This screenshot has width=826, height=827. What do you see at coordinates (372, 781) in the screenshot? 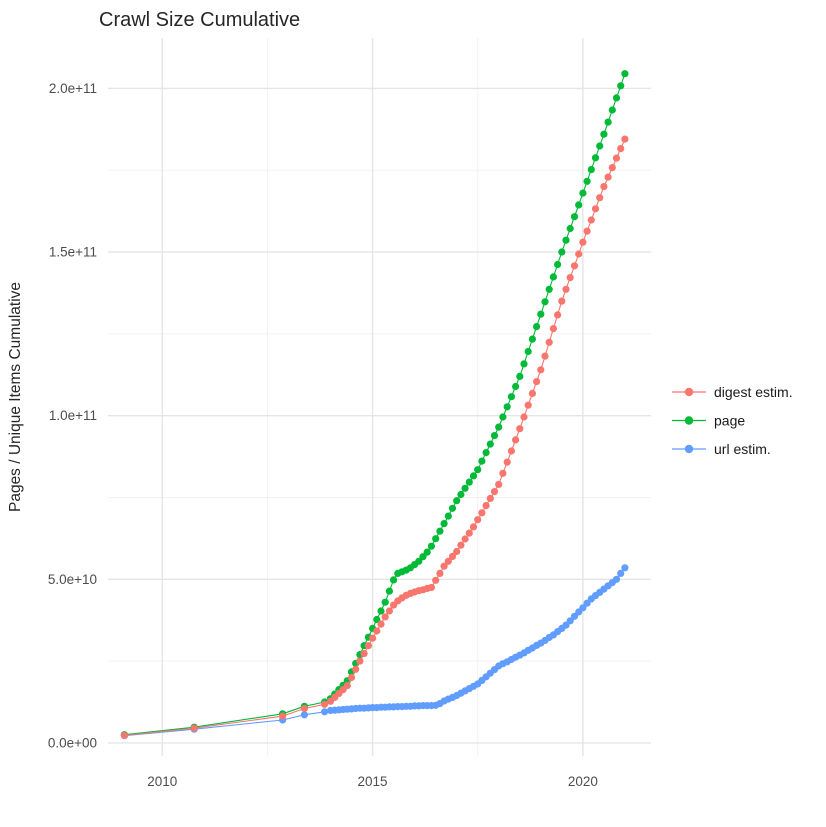
I see `x-axis-tick-labels: 2010 2015 2020` at bounding box center [372, 781].